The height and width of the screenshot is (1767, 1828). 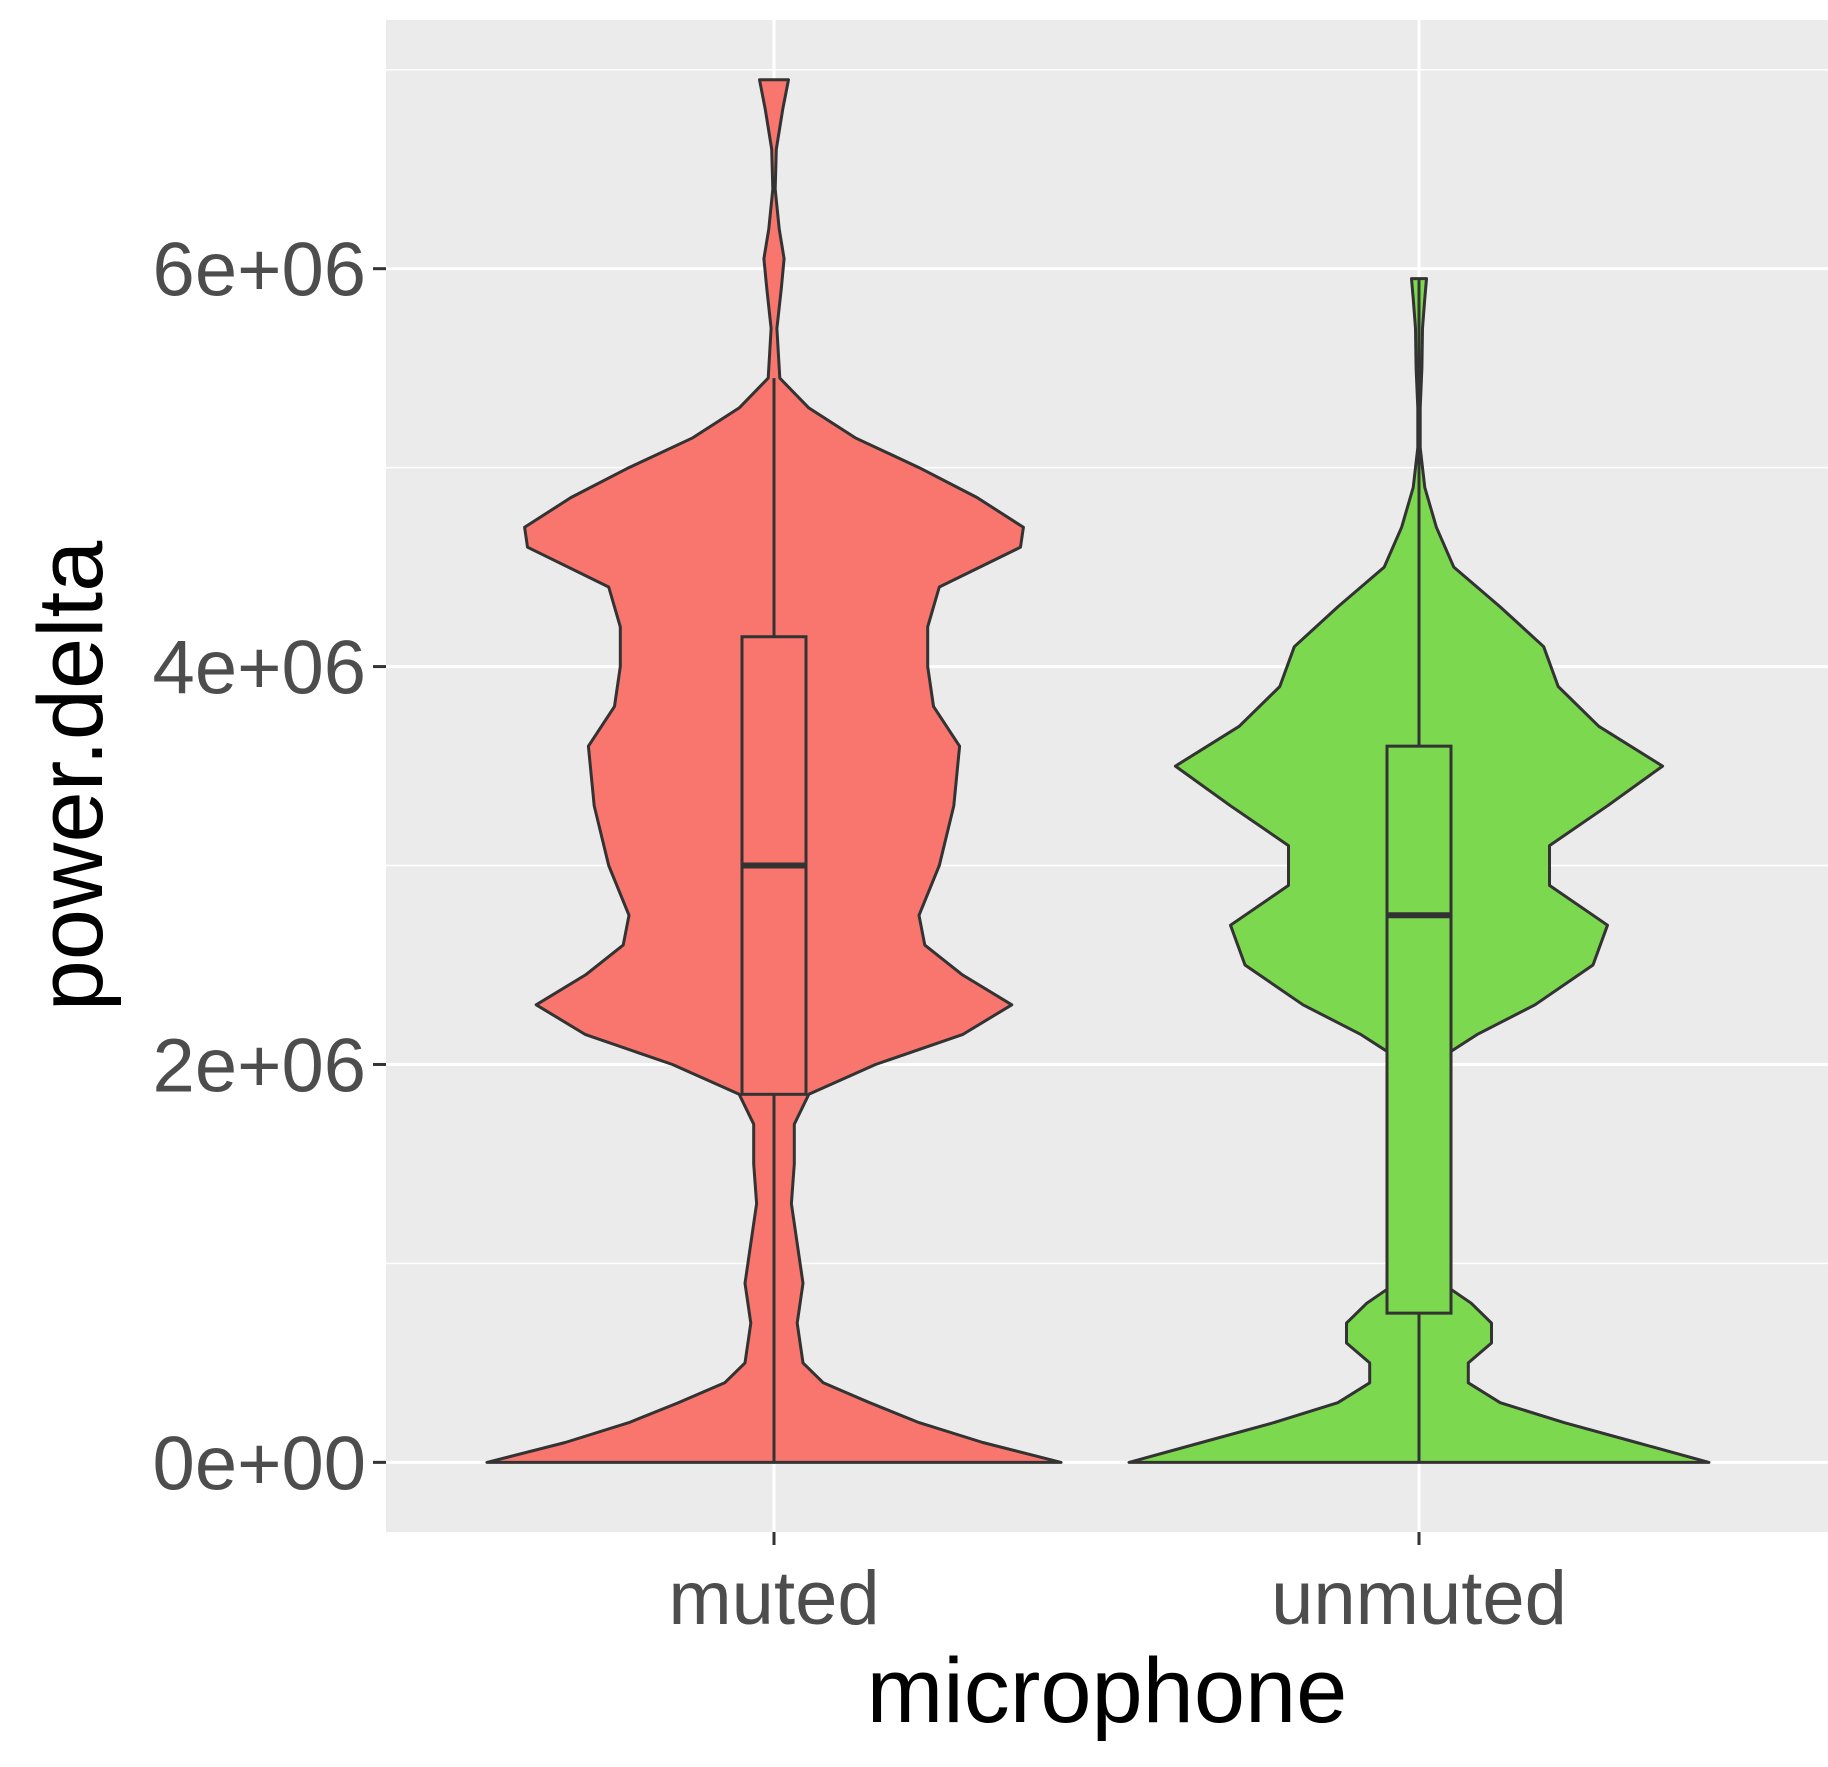 What do you see at coordinates (1419, 1598) in the screenshot?
I see `x-tick-label-unmuted: unmuted` at bounding box center [1419, 1598].